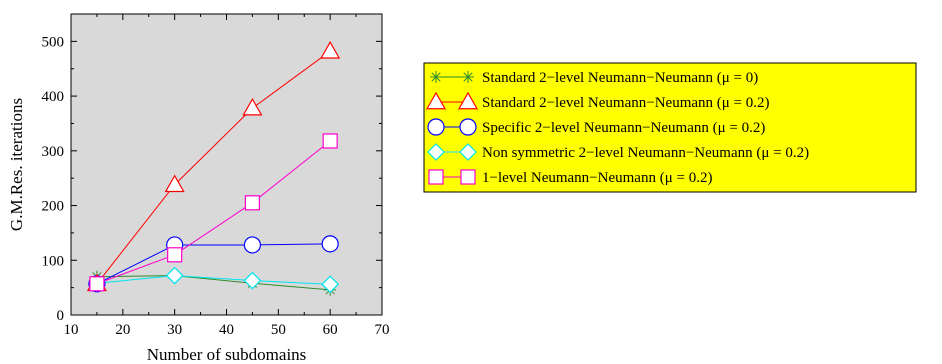 This screenshot has width=942, height=364. Describe the element at coordinates (227, 354) in the screenshot. I see `x-axis-title: Number of subdomains` at that location.